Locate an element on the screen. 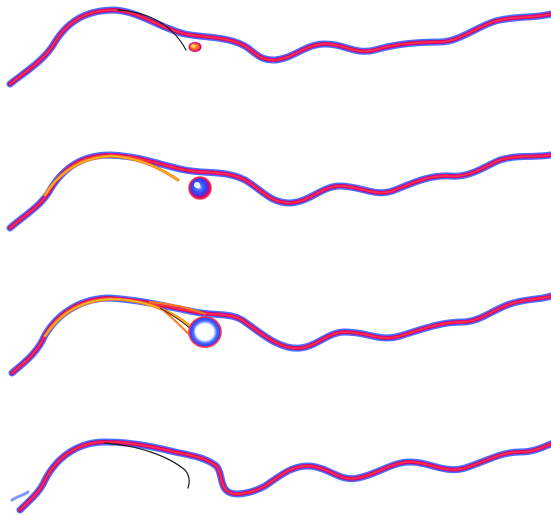  splash-fringe is located at coordinates (20, 496).